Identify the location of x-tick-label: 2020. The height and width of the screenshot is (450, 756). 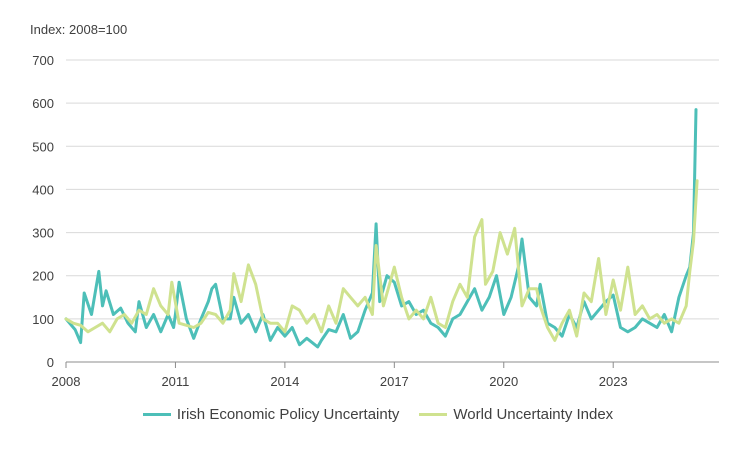
(503, 381).